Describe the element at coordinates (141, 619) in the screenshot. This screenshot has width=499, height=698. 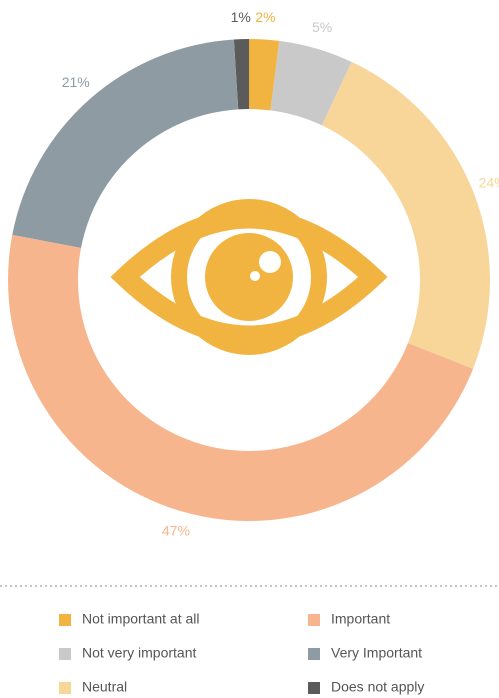
I see `legend-label: Not important at all` at that location.